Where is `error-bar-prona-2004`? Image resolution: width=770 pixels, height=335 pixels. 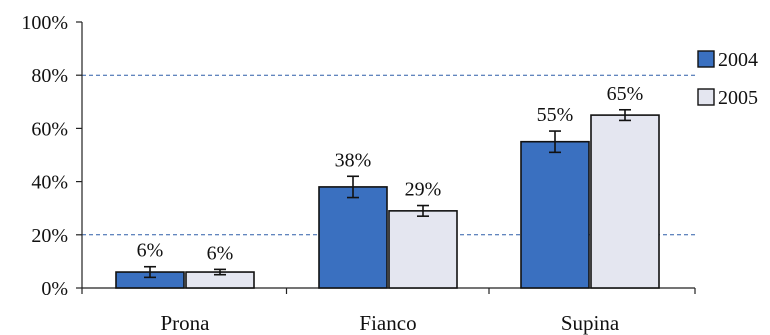 error-bar-prona-2004 is located at coordinates (150, 272).